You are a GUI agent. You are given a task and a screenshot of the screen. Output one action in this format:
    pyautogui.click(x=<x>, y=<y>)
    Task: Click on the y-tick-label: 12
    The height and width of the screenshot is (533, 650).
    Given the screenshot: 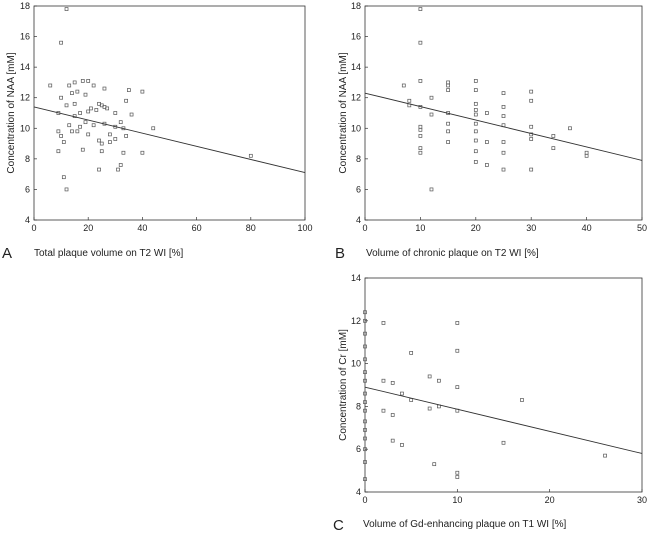 What is the action you would take?
    pyautogui.click(x=356, y=321)
    